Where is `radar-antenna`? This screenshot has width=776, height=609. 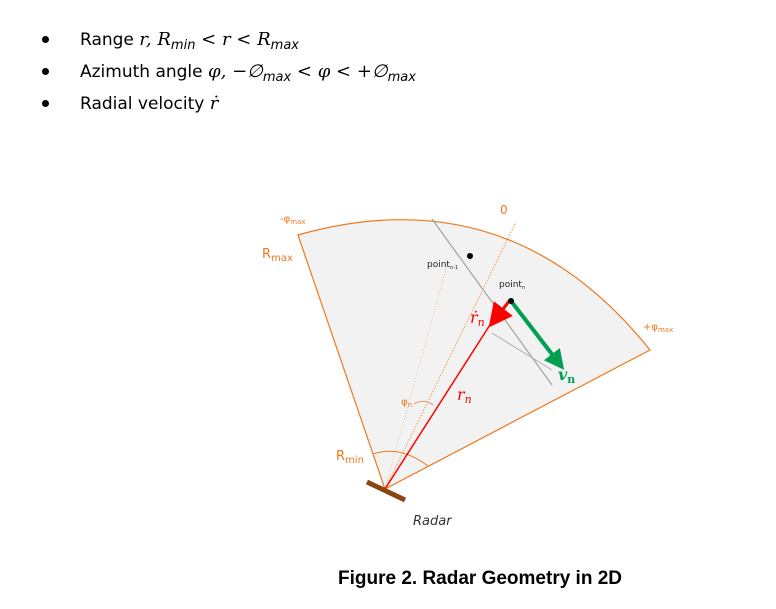 radar-antenna is located at coordinates (386, 491).